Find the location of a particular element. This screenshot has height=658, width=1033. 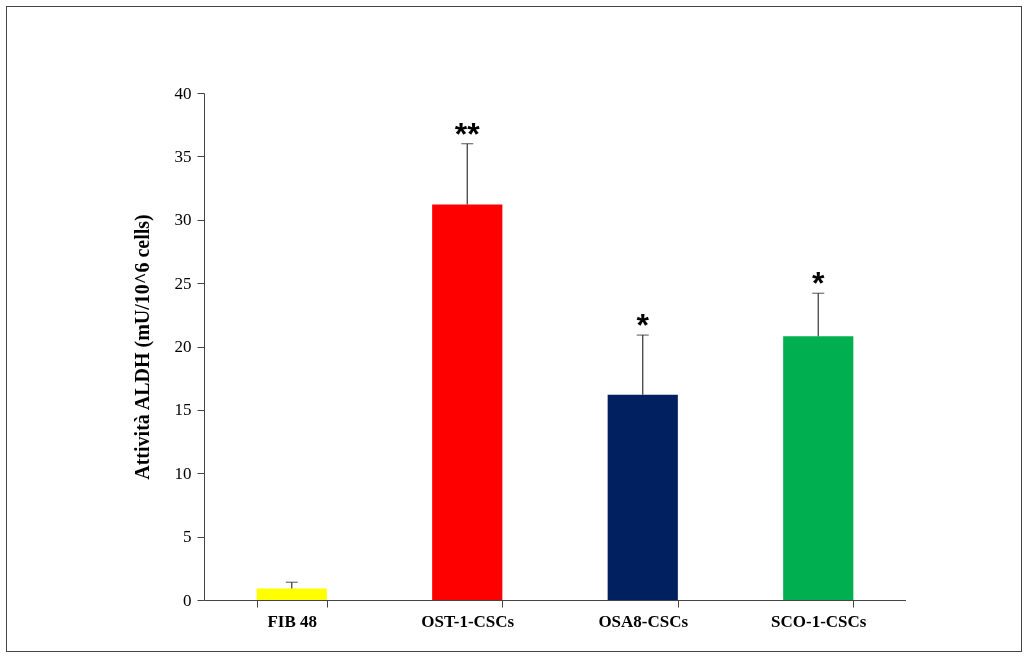

annotation: ** is located at coordinates (467, 133).